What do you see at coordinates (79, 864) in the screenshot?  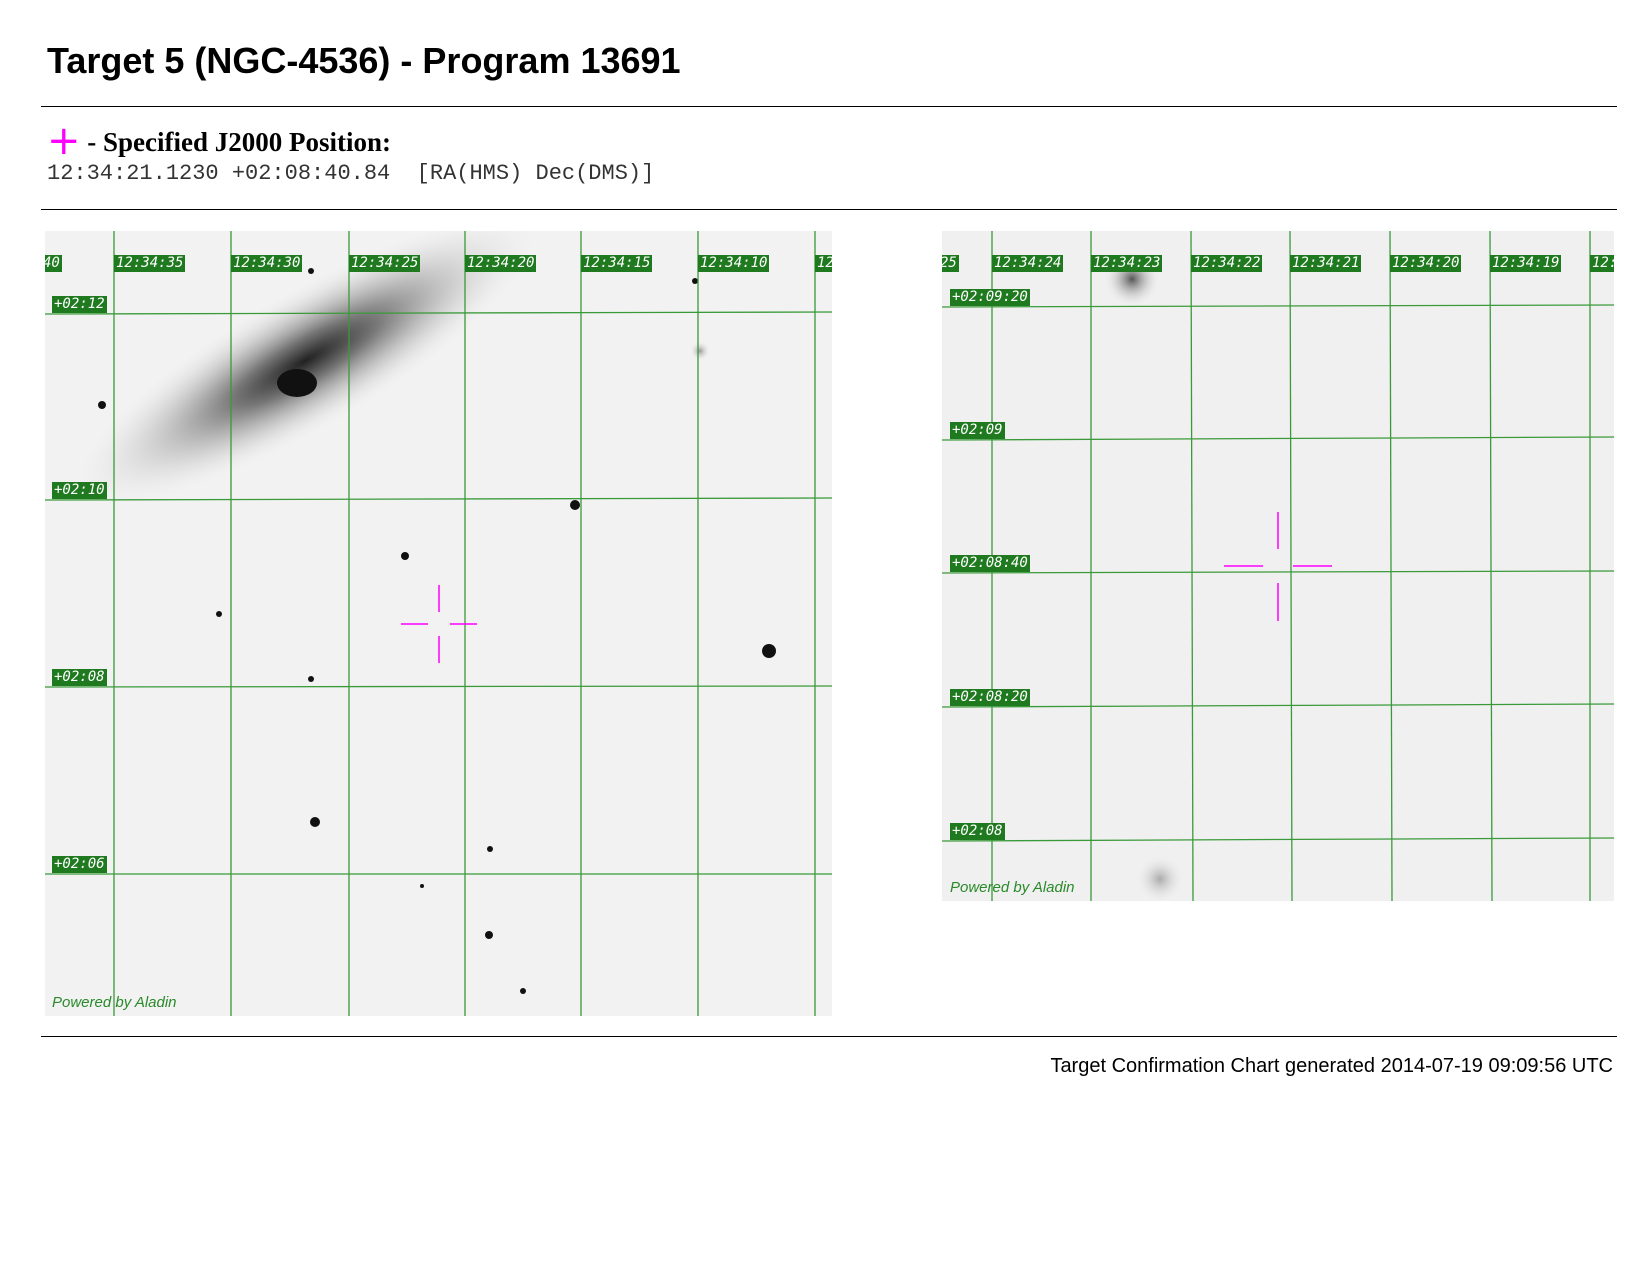 I see `dec-label: +02:06` at bounding box center [79, 864].